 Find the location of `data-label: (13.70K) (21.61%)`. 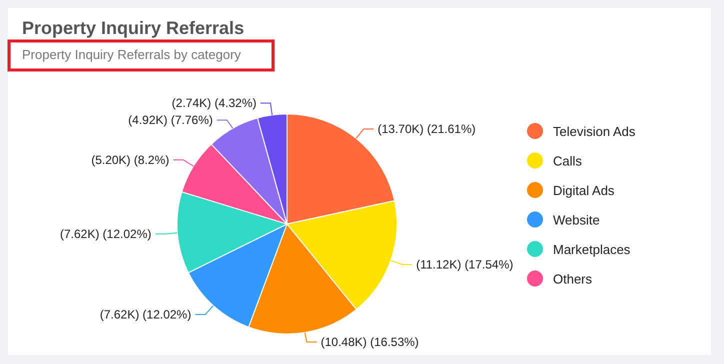

data-label: (13.70K) (21.61%) is located at coordinates (427, 129).